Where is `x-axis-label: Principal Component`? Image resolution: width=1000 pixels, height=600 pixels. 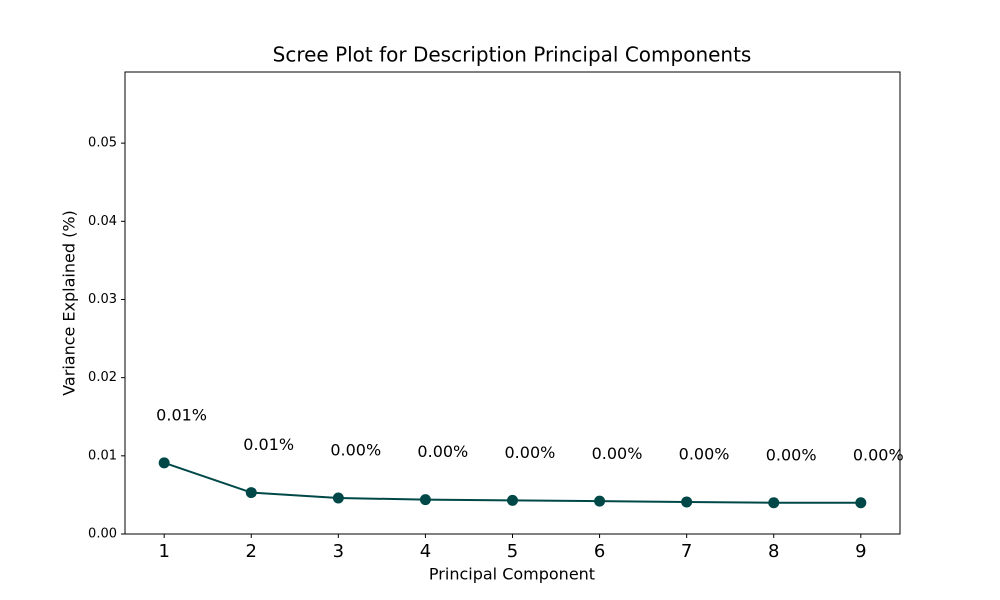
x-axis-label: Principal Component is located at coordinates (512, 574).